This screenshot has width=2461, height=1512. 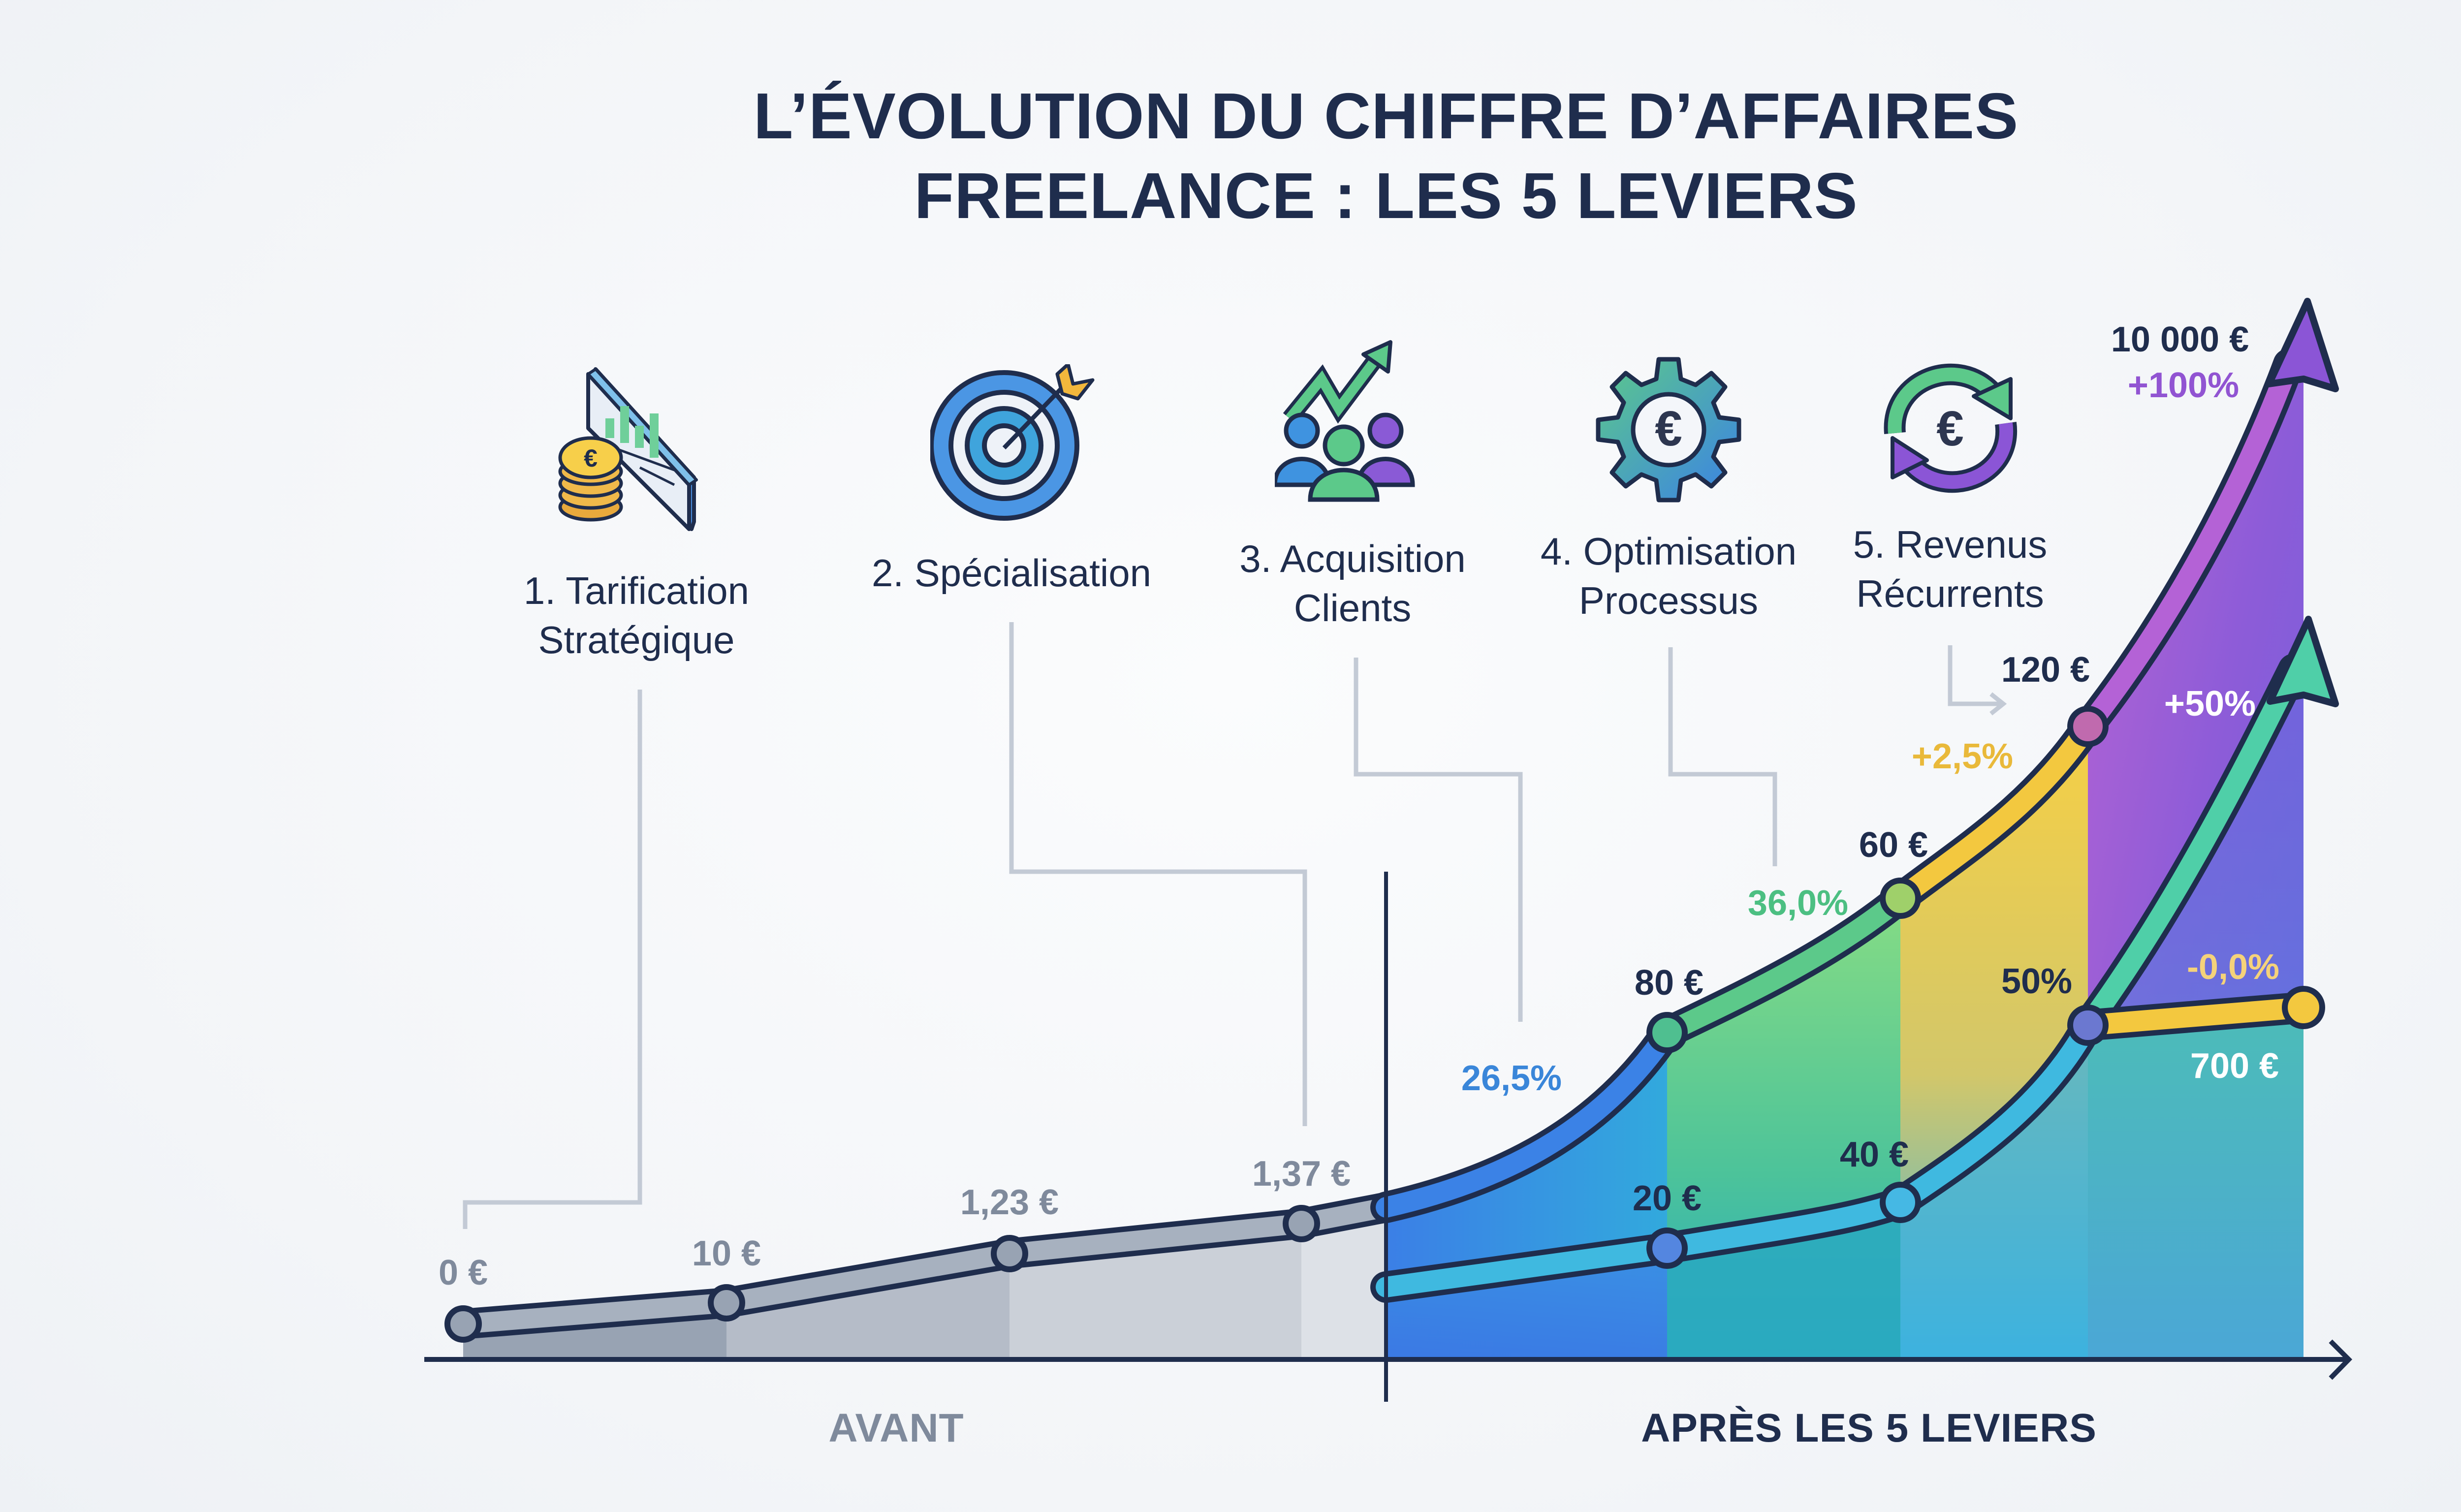 I want to click on lower-value-20: 20 €, so click(x=1667, y=1198).